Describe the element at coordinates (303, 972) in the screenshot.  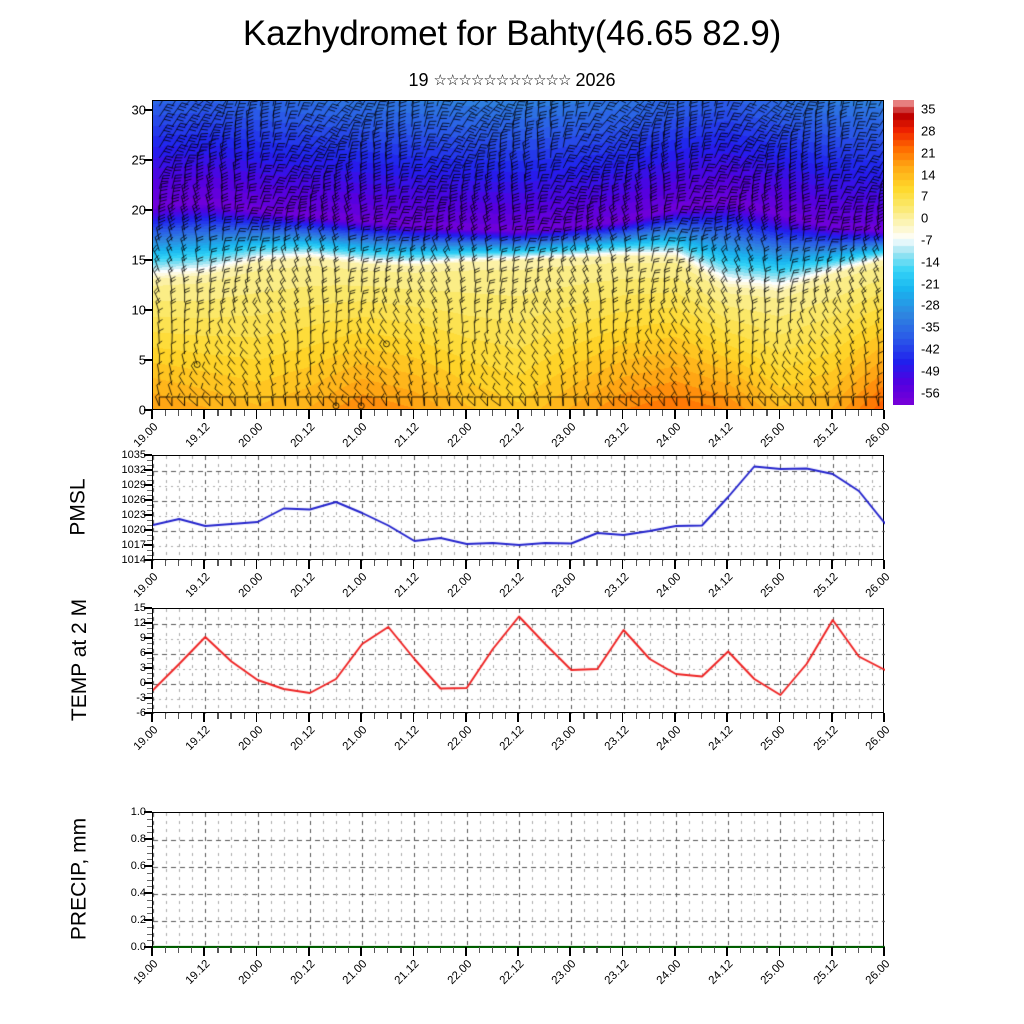
I see `x-tick-label: 20.12` at that location.